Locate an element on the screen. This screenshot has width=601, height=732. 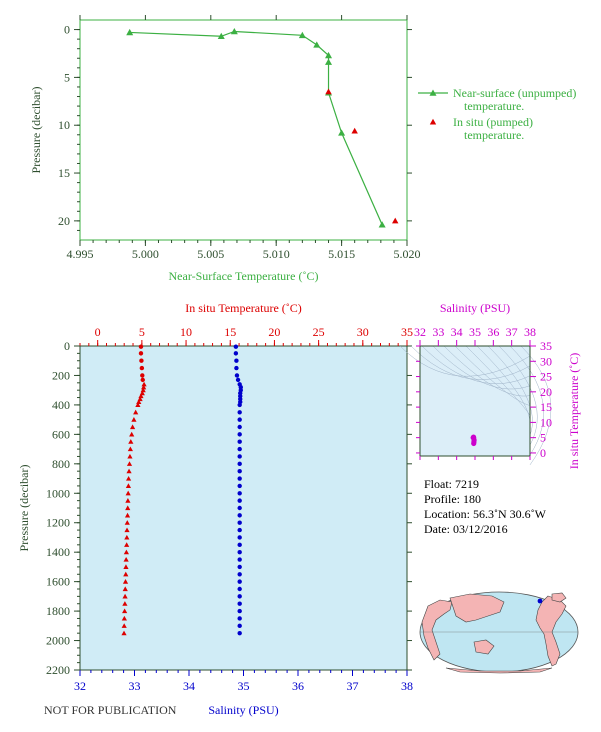
pressure-tick-label: 400 is located at coordinates (61, 405).